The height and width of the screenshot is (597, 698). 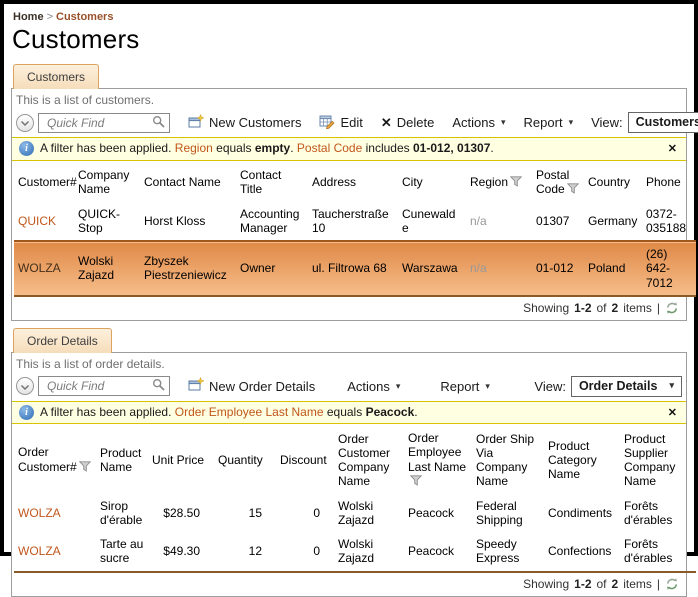 I want to click on column-header-order-customer: Order Customer#, so click(x=55, y=460).